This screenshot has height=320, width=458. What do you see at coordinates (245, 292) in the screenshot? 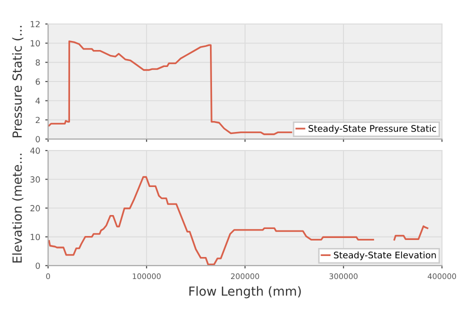
I see `x-axis-title: Flow Length (mm)` at bounding box center [245, 292].